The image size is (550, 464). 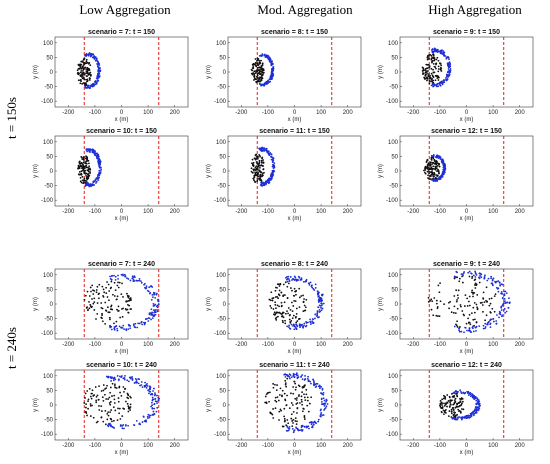 I want to click on y-tick-label: -100, so click(x=392, y=435).